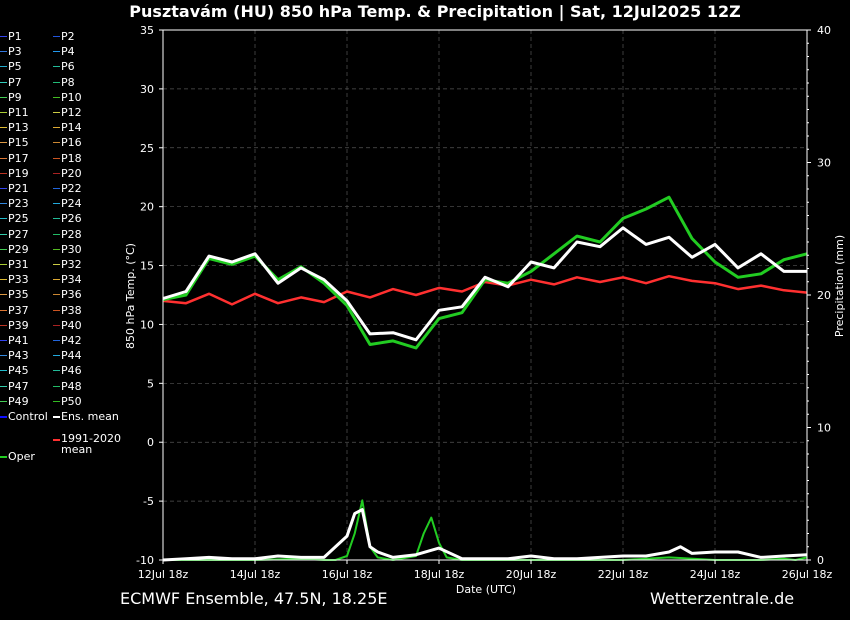 Image resolution: width=850 pixels, height=620 pixels. Describe the element at coordinates (71, 310) in the screenshot. I see `legend-label: P38` at that location.